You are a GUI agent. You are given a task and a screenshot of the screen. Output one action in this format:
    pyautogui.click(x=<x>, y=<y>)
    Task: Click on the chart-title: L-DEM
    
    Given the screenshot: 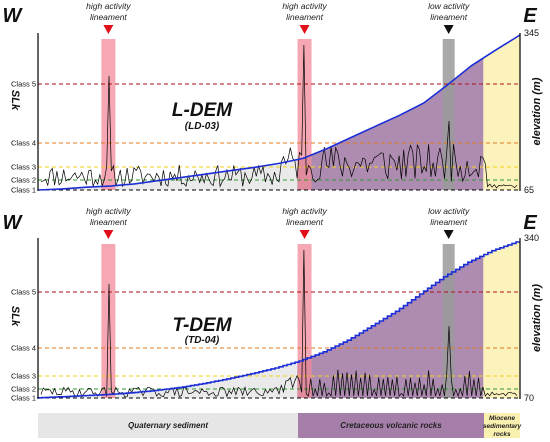 What is the action you would take?
    pyautogui.click(x=202, y=110)
    